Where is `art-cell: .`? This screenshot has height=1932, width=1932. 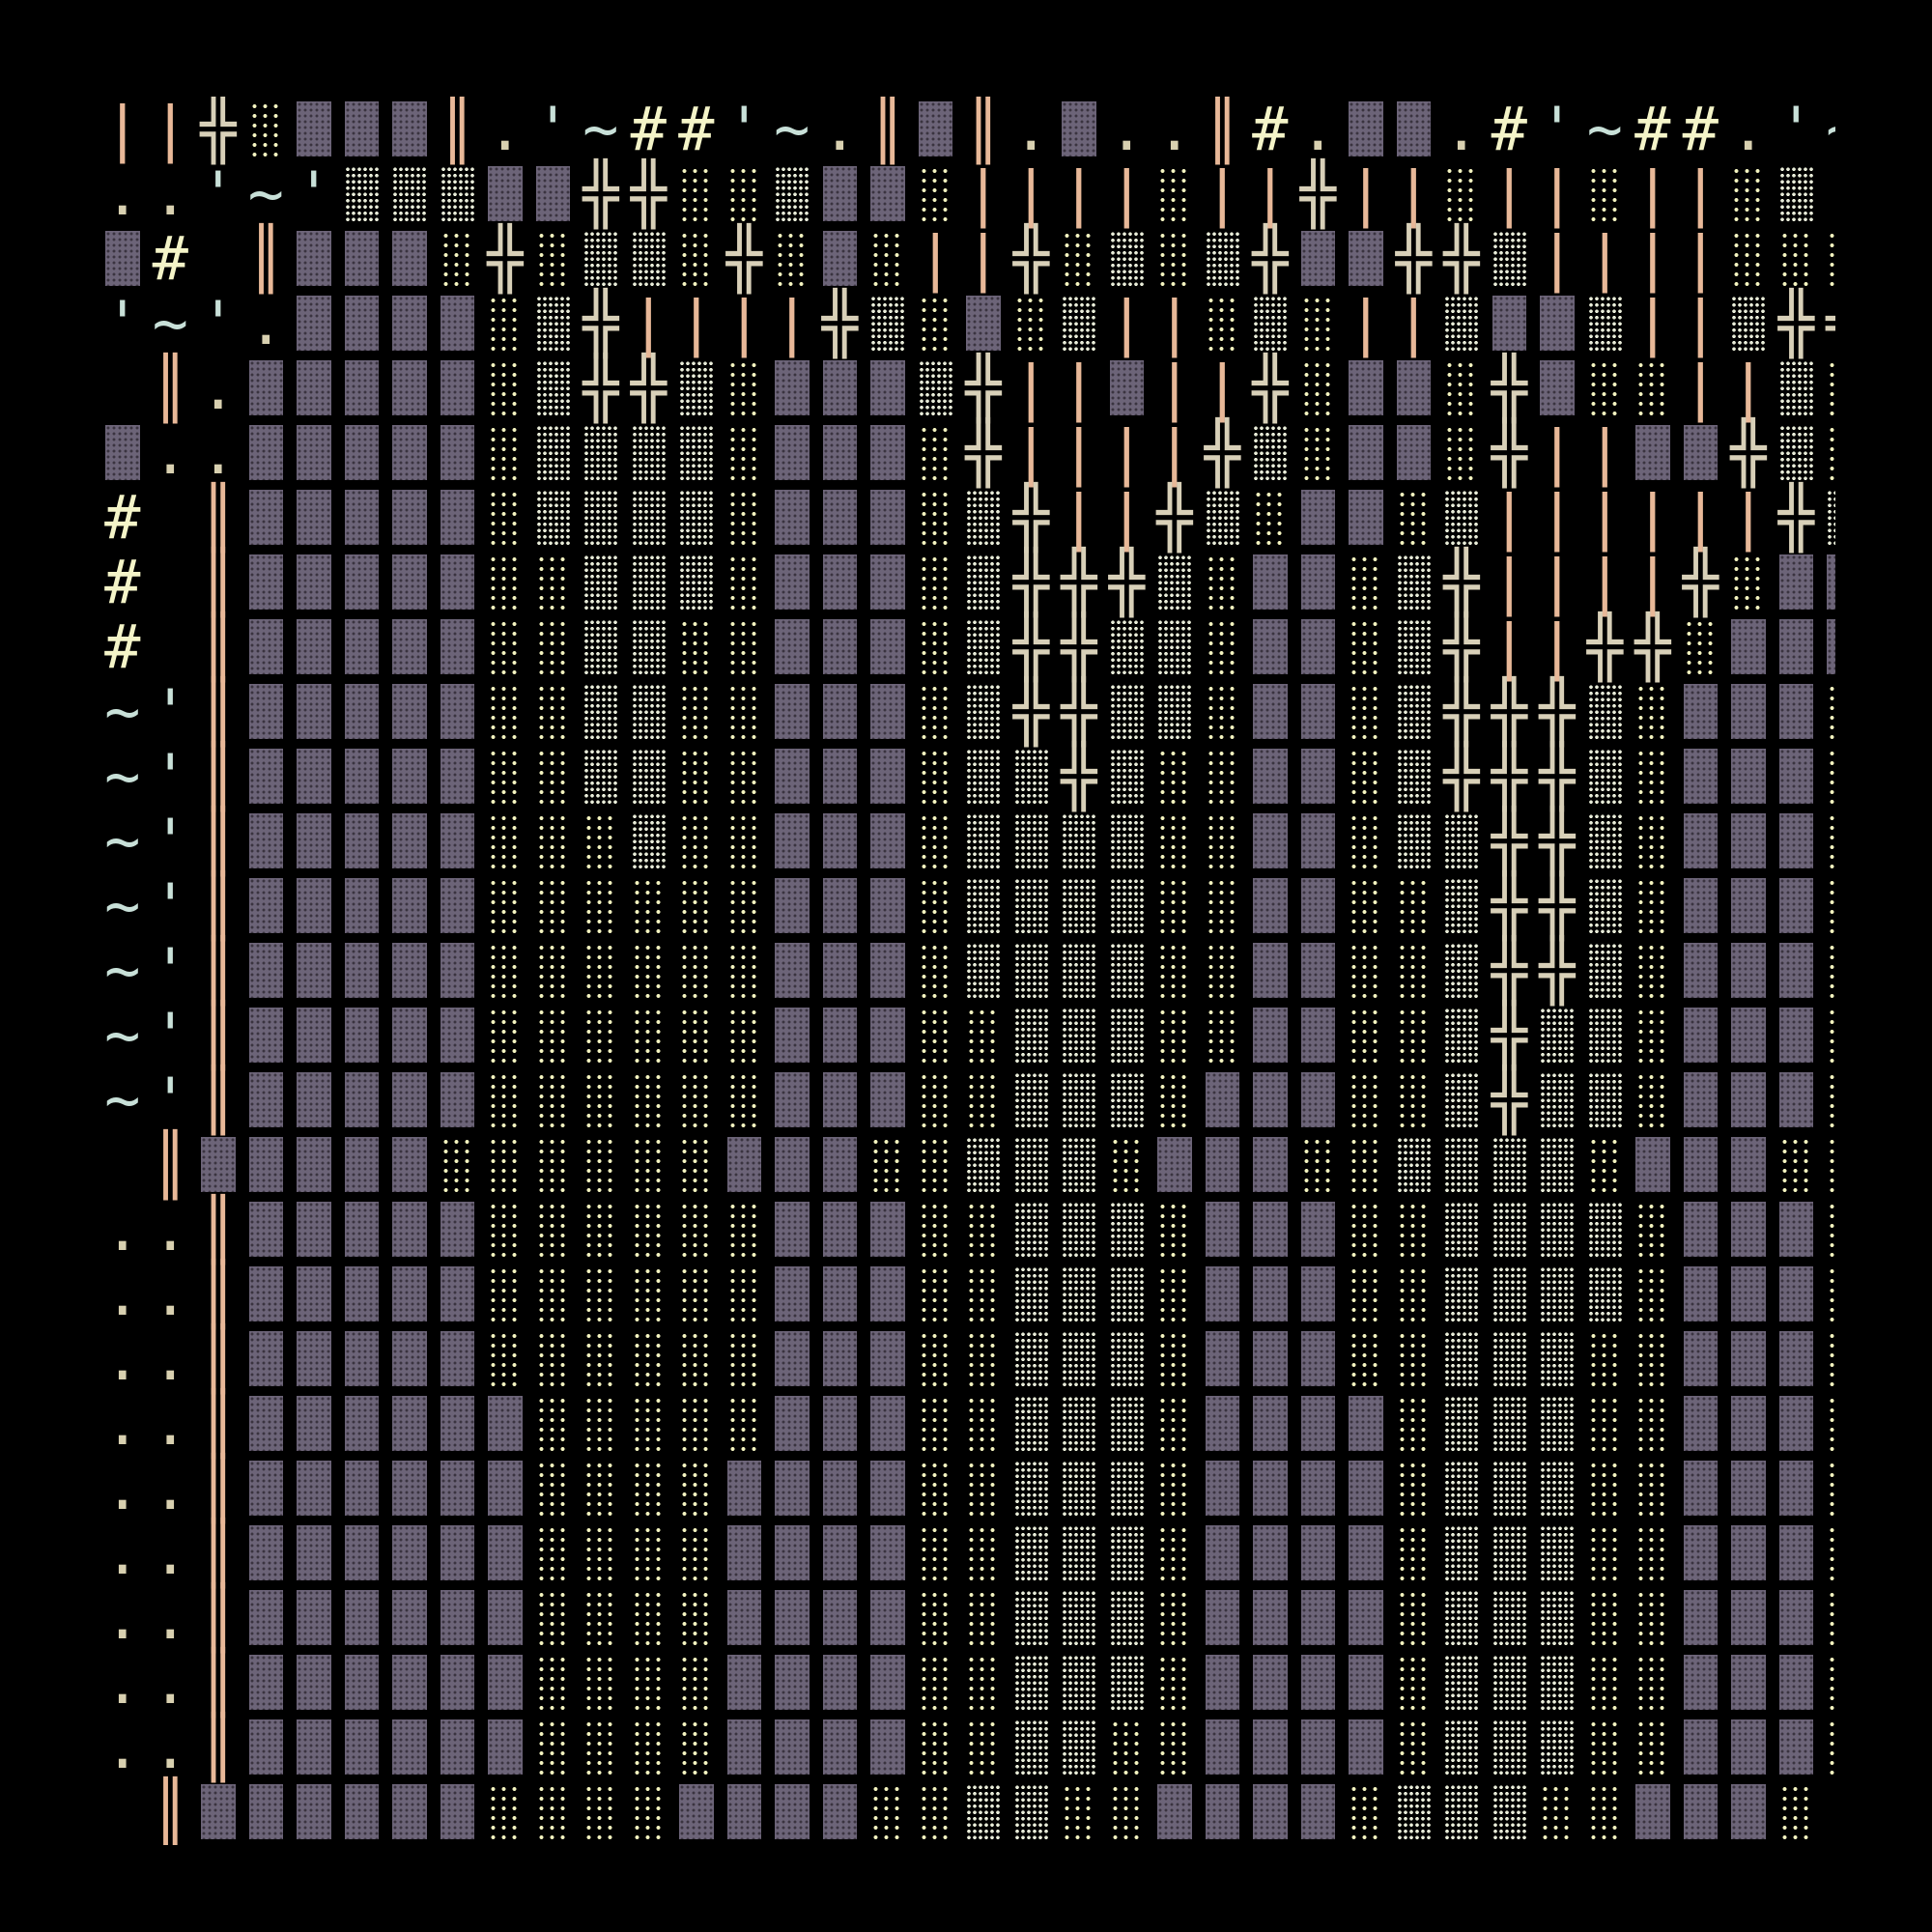
art-cell: . is located at coordinates (265, 323).